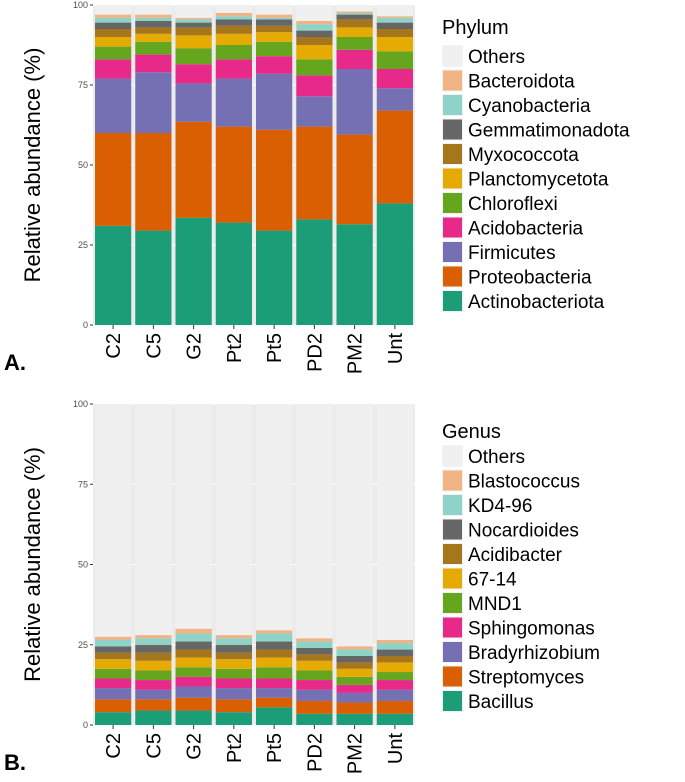 The width and height of the screenshot is (685, 782). Describe the element at coordinates (314, 52) in the screenshot. I see `bar-segment-pd2-planctomycetota` at that location.